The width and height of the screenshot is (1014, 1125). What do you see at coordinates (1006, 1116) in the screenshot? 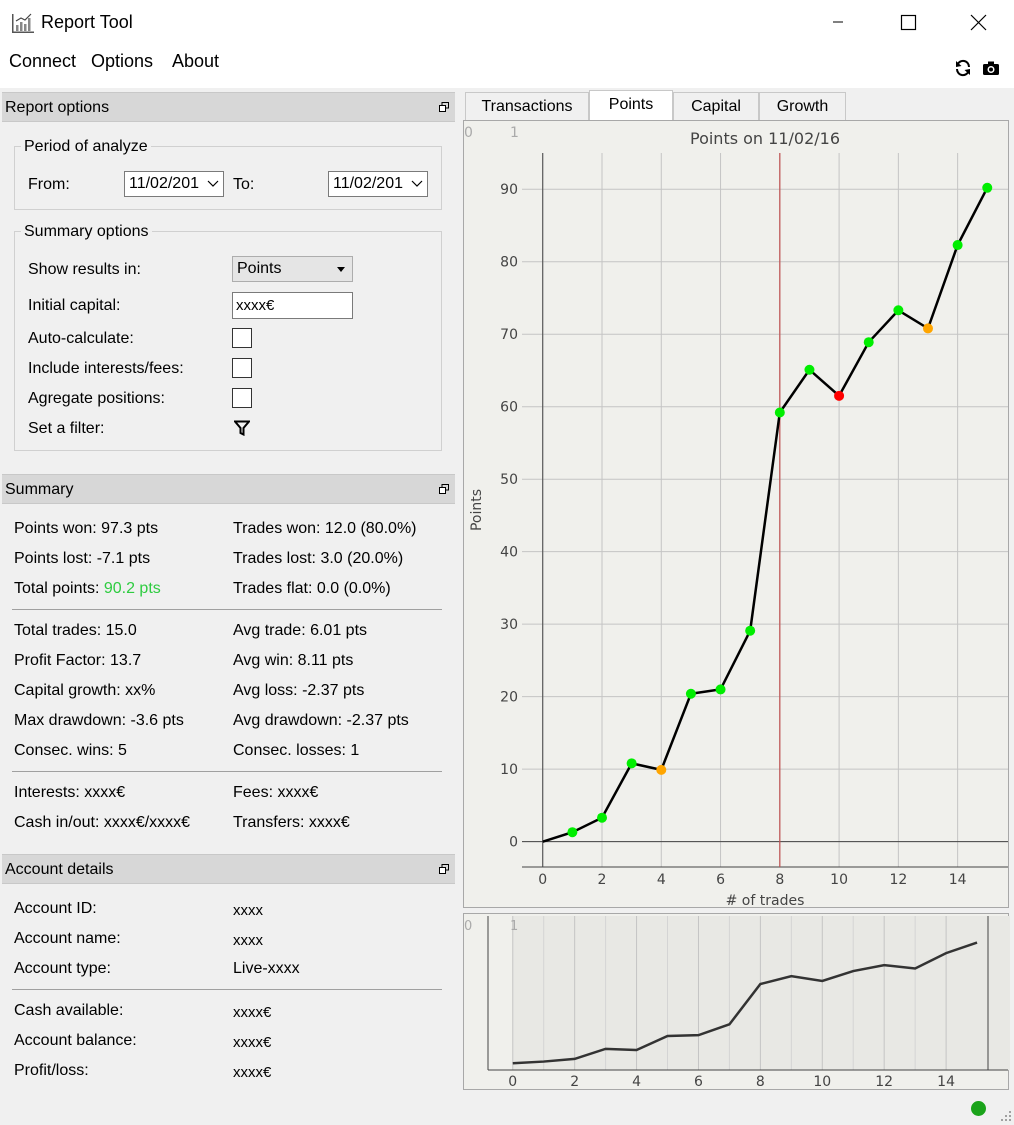
I see `resize-grip-icon` at bounding box center [1006, 1116].